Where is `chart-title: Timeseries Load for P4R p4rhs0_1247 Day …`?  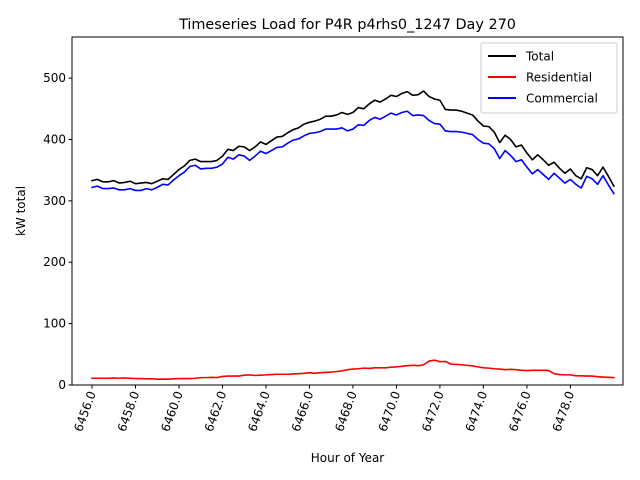
chart-title: Timeseries Load for P4R p4rhs0_1247 Day … is located at coordinates (347, 25).